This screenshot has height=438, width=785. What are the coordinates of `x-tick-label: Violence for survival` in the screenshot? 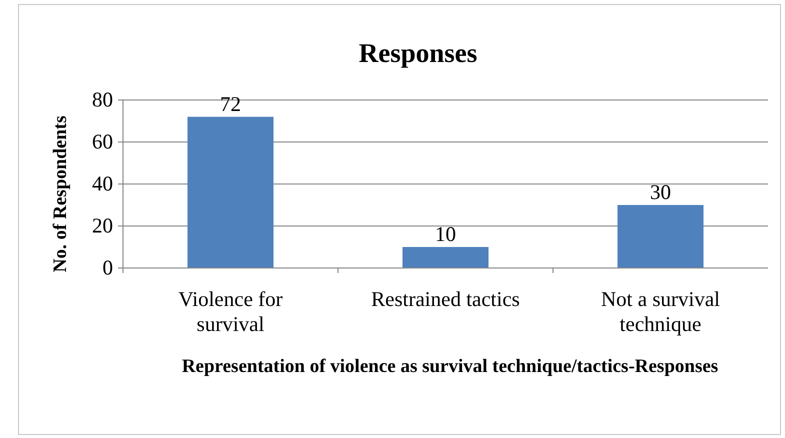 It's located at (230, 311).